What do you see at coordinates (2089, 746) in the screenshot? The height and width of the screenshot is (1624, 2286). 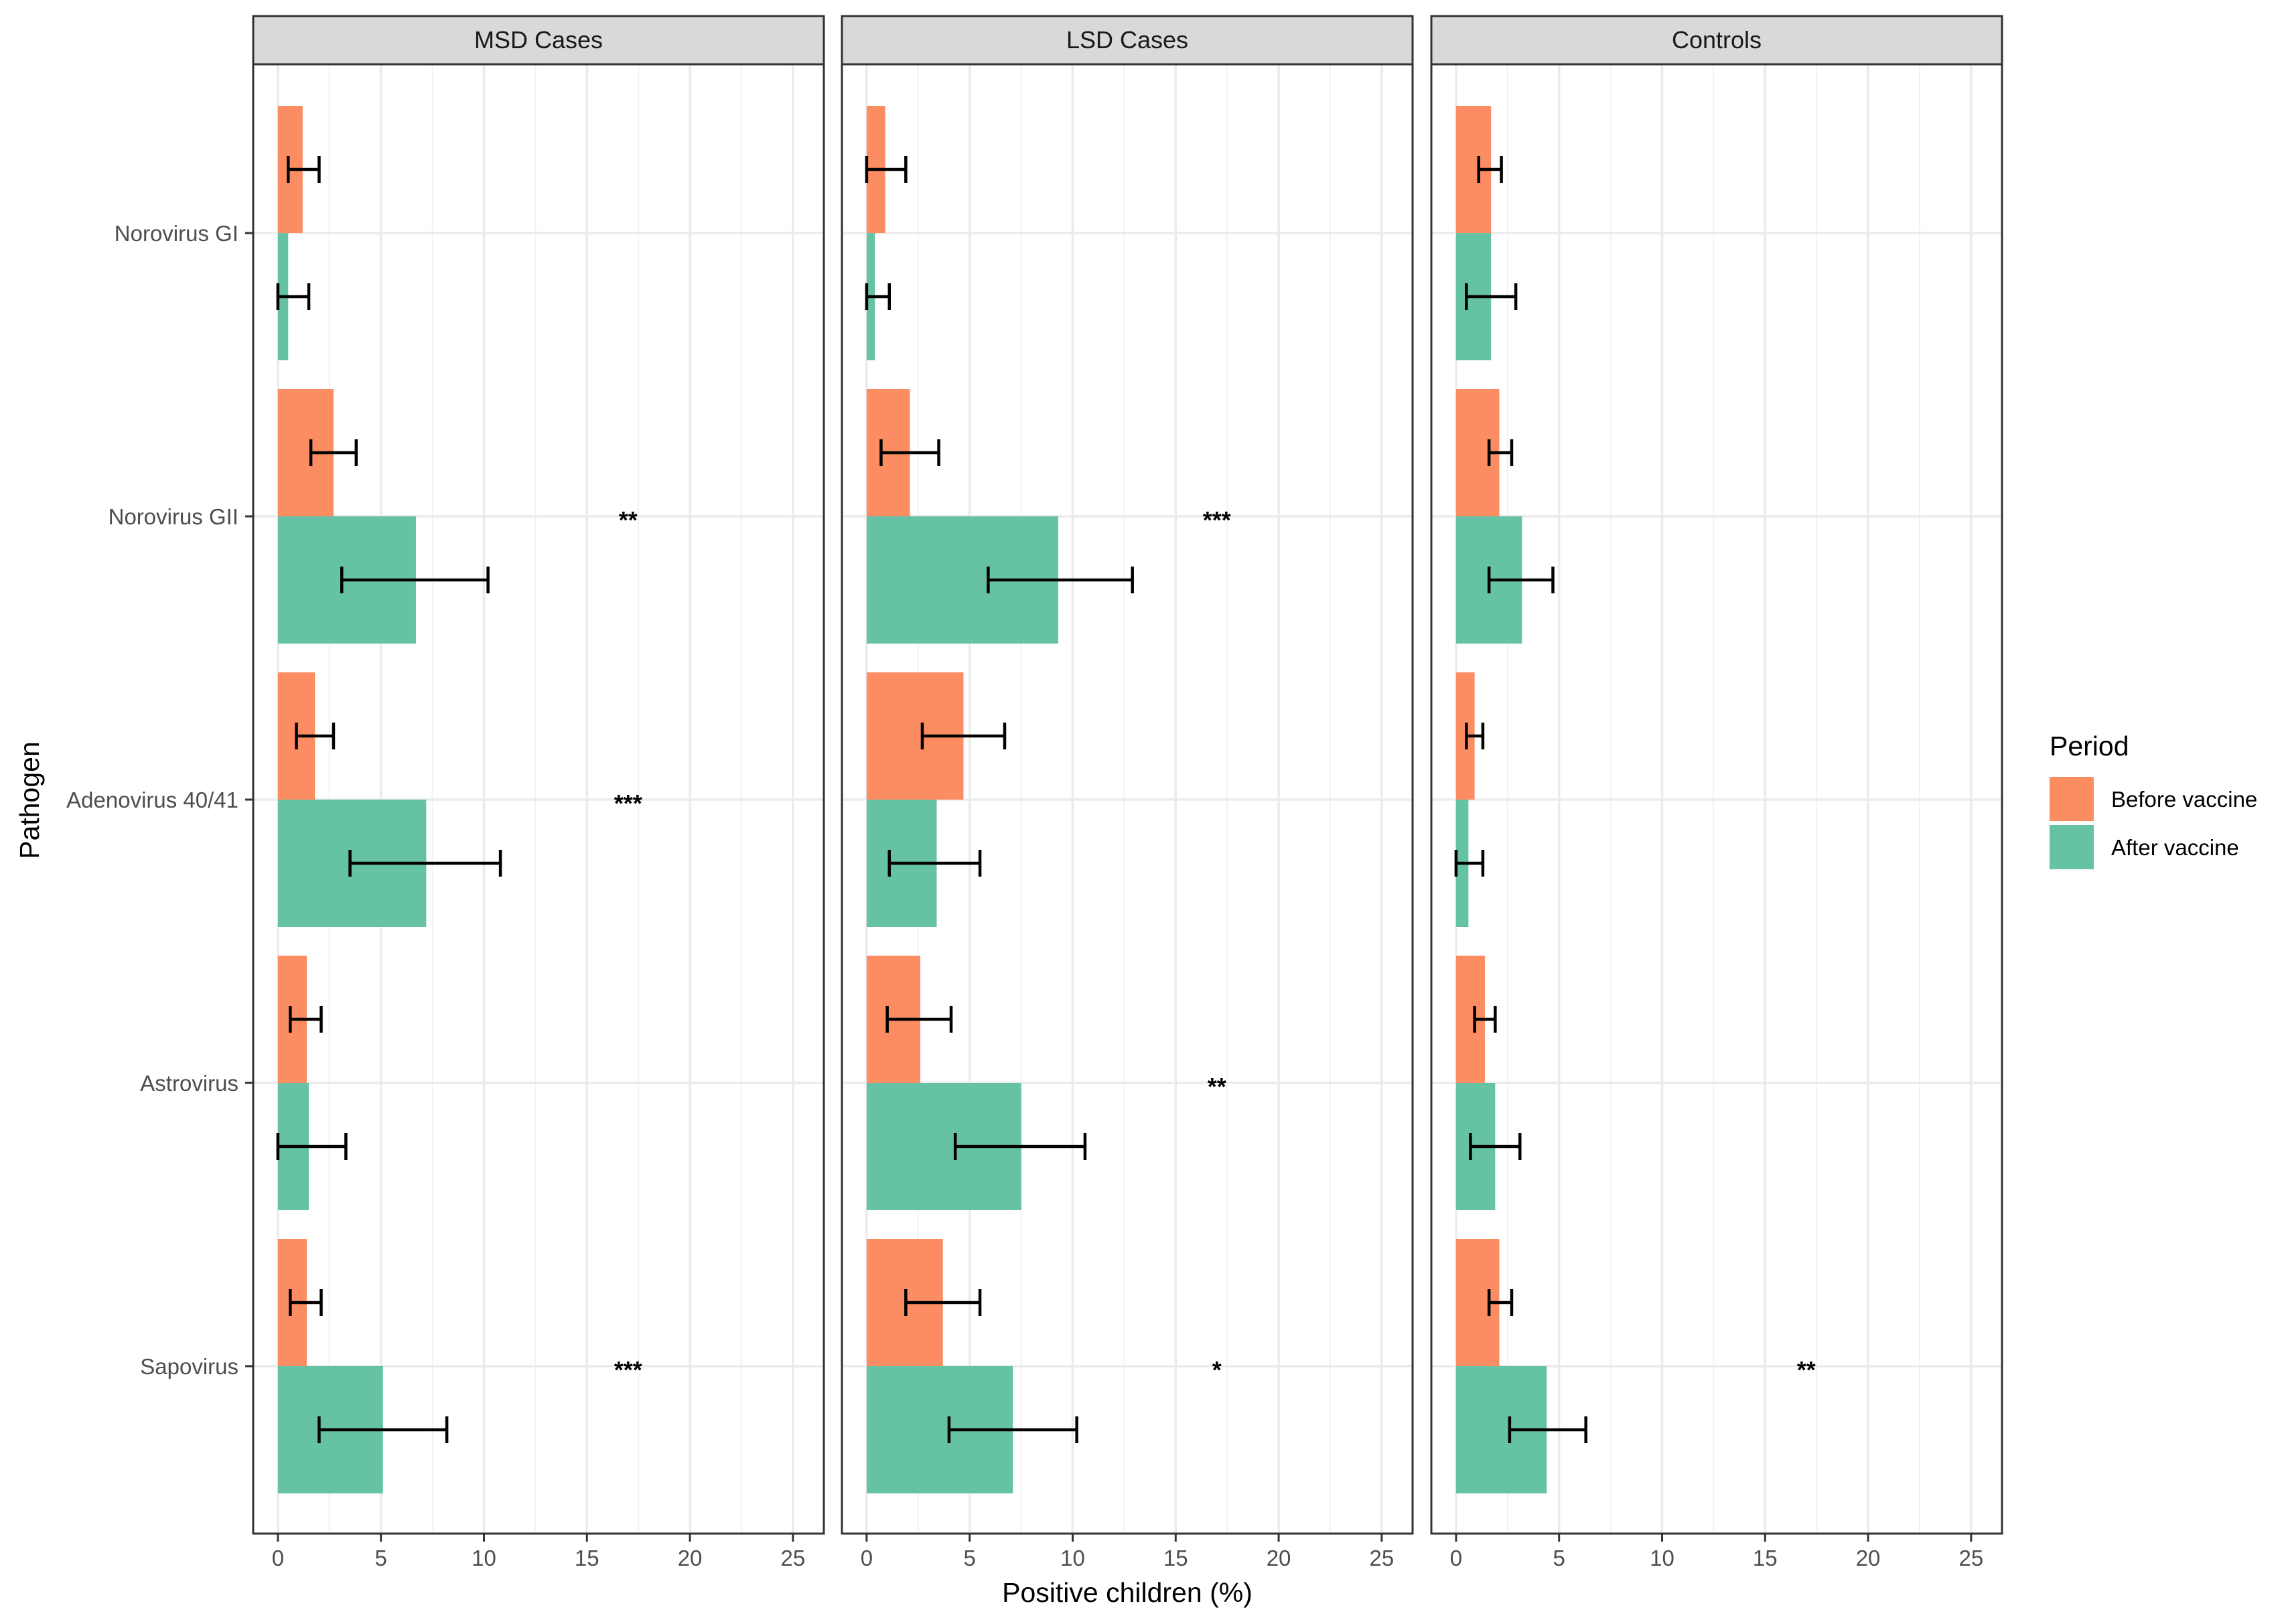 I see `legend-title: Period` at bounding box center [2089, 746].